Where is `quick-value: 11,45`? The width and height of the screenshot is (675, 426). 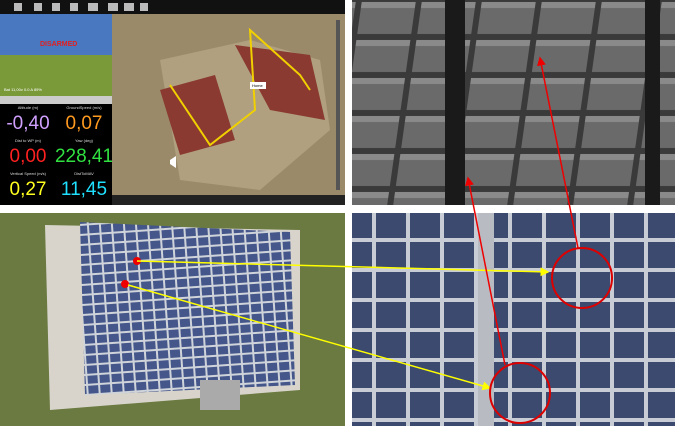
quick-value: 11,45 is located at coordinates (84, 189).